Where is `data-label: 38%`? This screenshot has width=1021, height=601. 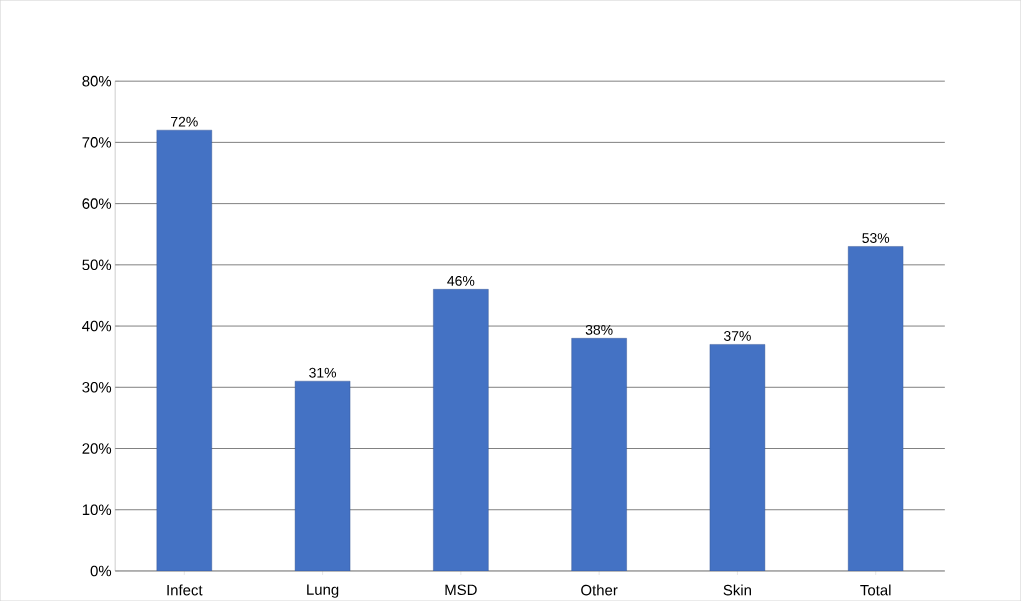 data-label: 38% is located at coordinates (599, 329).